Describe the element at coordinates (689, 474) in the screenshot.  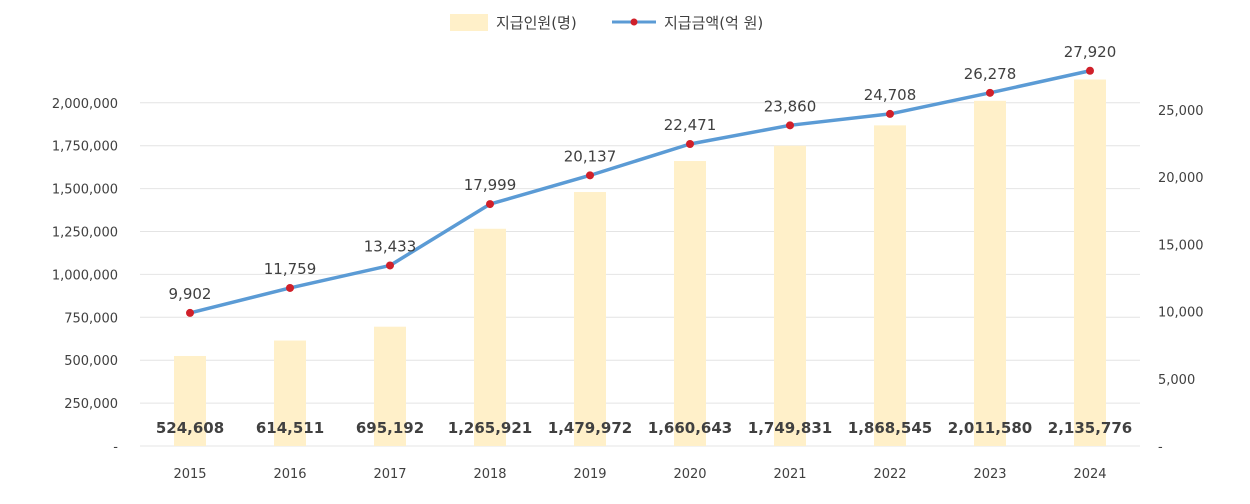
I see `x-tick-label: 2020` at that location.